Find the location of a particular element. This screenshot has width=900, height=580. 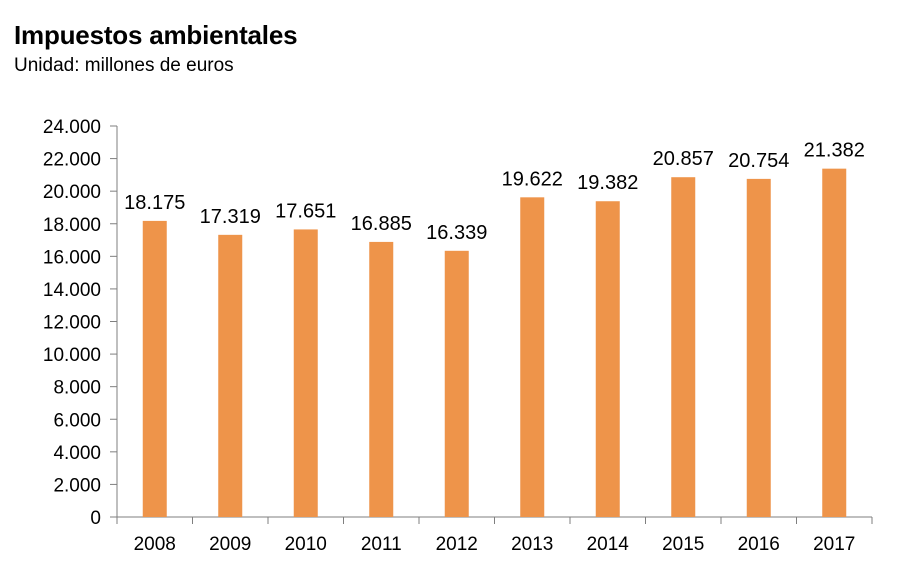

data-label: 16.885 is located at coordinates (381, 224).